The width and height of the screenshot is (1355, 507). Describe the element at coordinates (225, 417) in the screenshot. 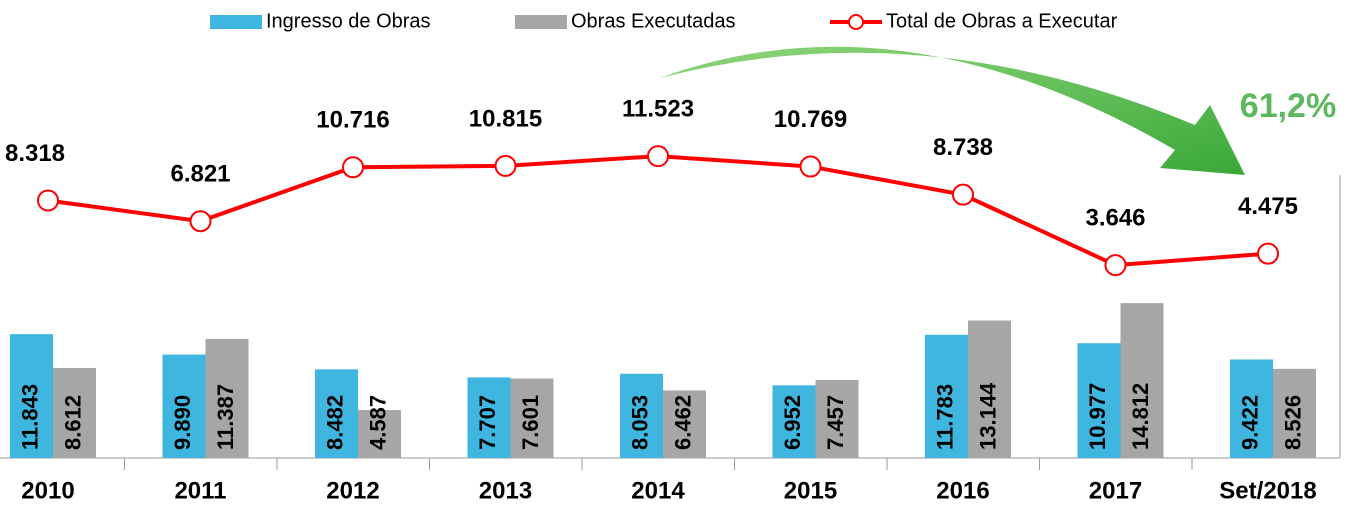

I see `bar-value-label: 11.387` at that location.